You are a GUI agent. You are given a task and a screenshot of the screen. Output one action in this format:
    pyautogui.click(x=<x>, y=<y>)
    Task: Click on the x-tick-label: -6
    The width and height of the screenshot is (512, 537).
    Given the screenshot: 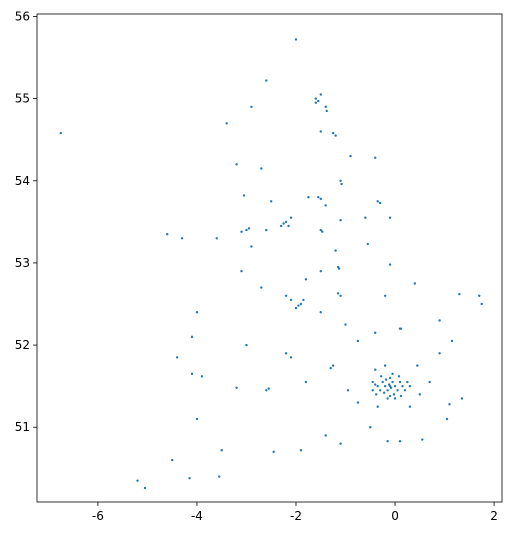 What is the action you would take?
    pyautogui.click(x=98, y=516)
    